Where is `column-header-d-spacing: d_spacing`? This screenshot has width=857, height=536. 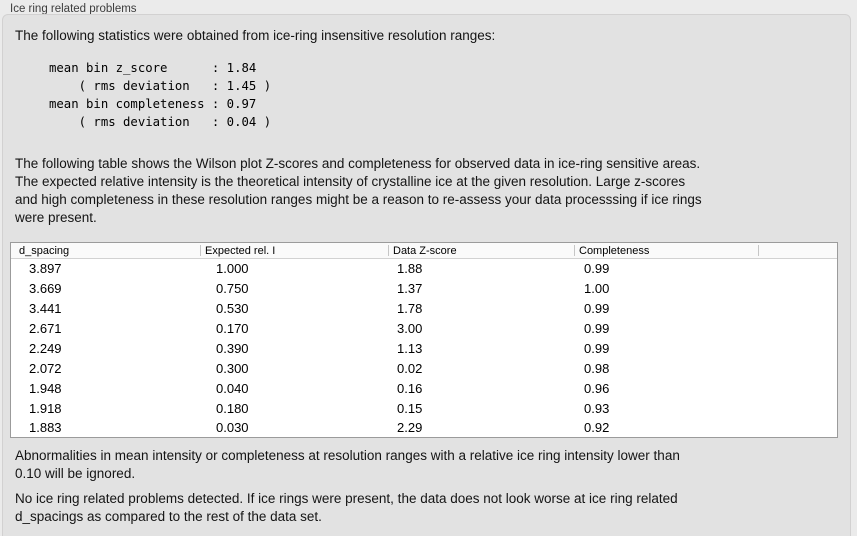
column-header-d-spacing: d_spacing is located at coordinates (44, 250).